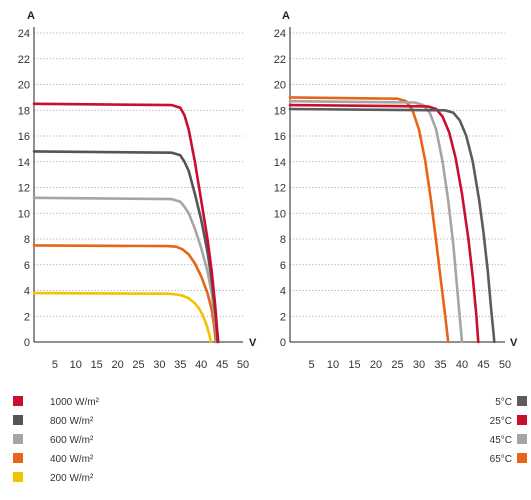  I want to click on legend-label: 200 W/m², so click(72, 478).